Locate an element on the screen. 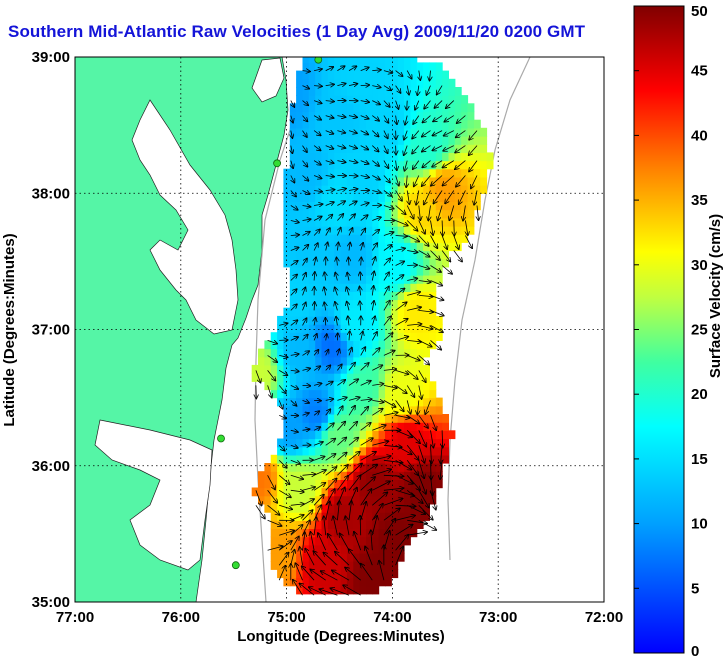  y-tick-label: 38:00 is located at coordinates (51, 193).